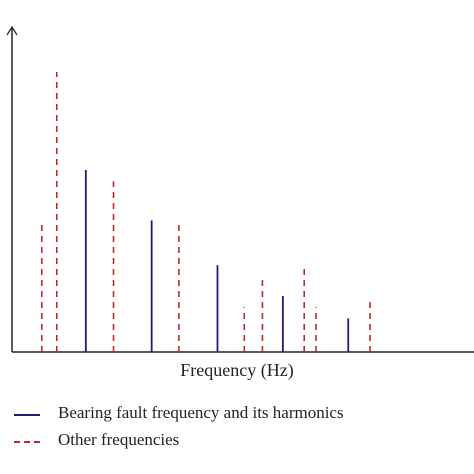  Describe the element at coordinates (27, 442) in the screenshot. I see `legend-swatch-other` at that location.